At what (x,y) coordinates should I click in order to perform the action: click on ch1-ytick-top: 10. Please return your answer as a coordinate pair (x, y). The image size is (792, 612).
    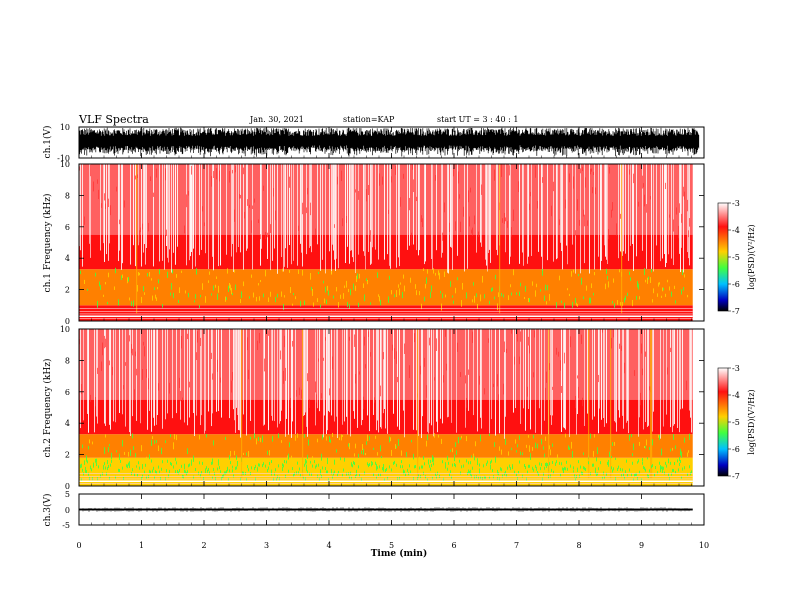
    Looking at the image, I should click on (65, 127).